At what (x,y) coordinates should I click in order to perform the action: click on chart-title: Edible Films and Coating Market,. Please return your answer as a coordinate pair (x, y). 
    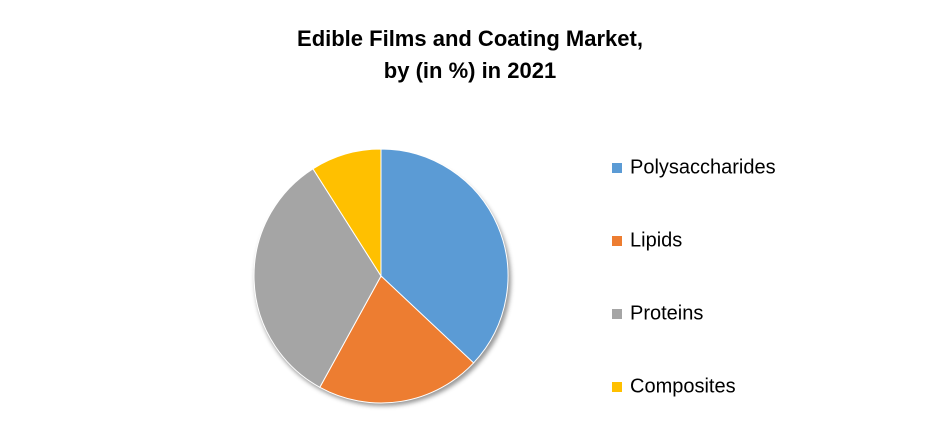
    Looking at the image, I should click on (470, 38).